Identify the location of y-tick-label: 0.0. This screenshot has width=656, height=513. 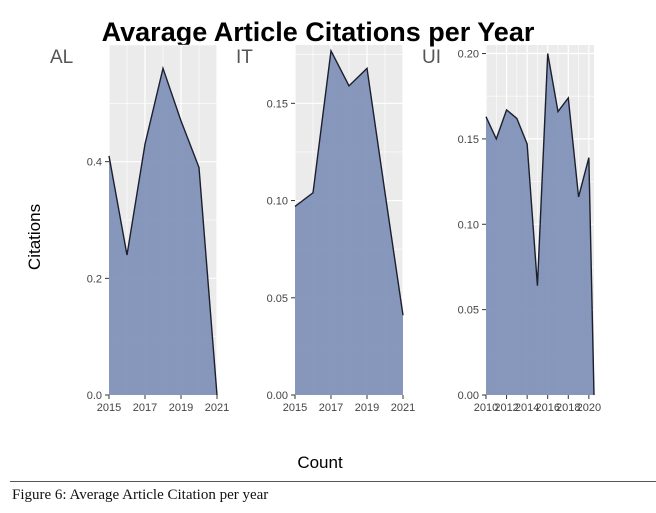
(94, 396).